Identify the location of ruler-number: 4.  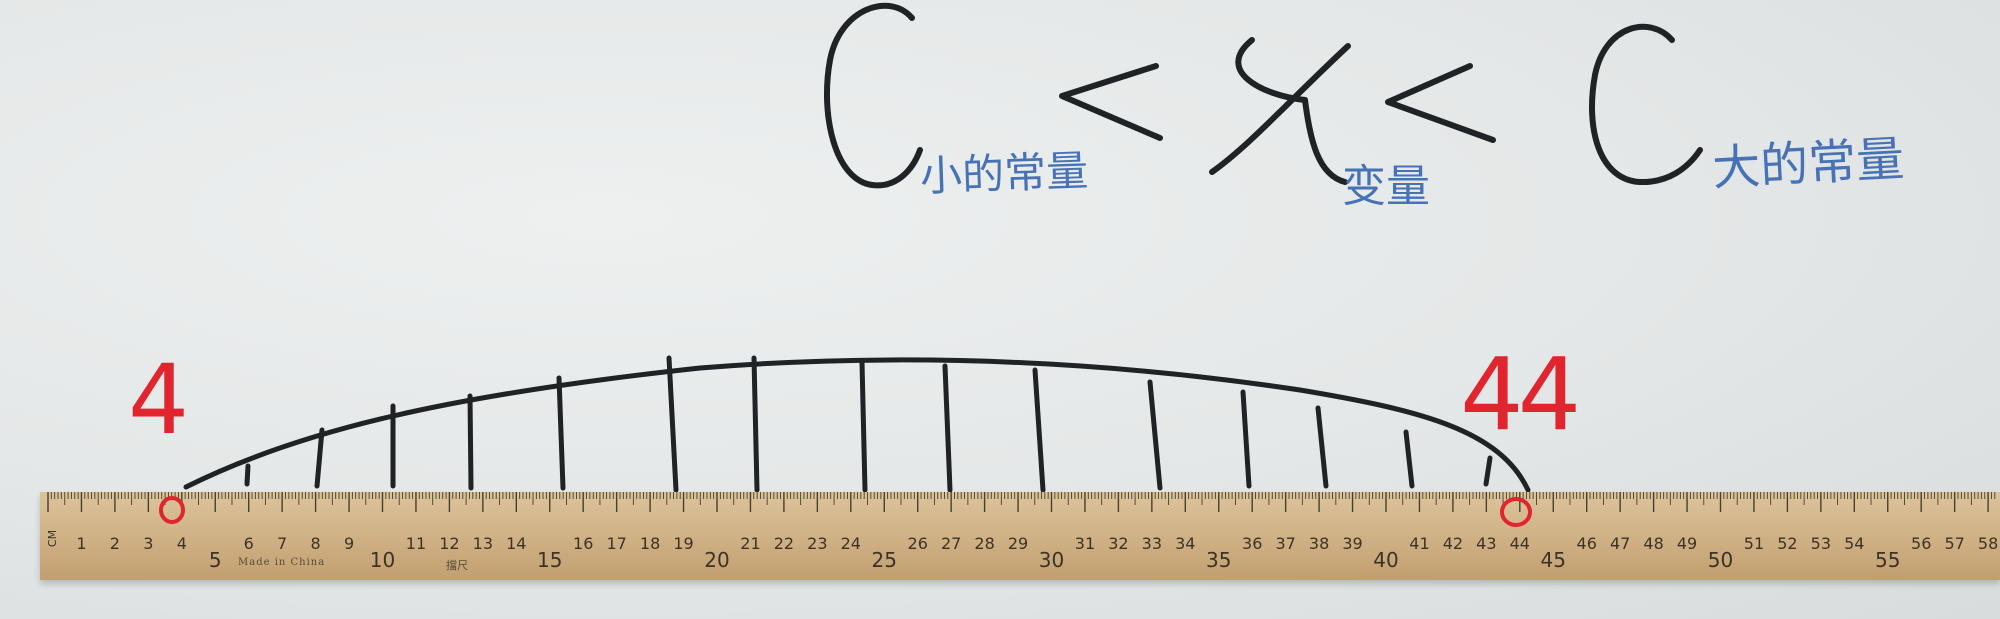
(181, 543).